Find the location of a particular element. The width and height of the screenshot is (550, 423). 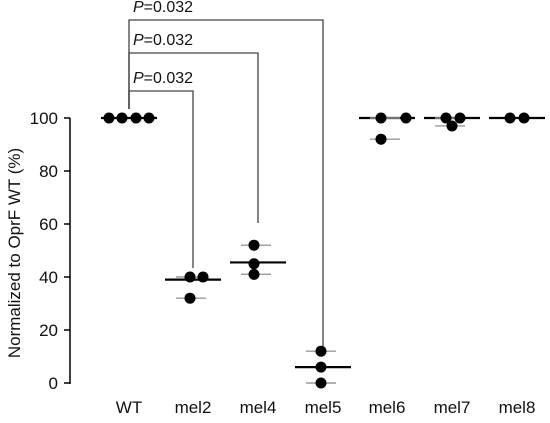

y-tick-label: 60 is located at coordinates (48, 224).